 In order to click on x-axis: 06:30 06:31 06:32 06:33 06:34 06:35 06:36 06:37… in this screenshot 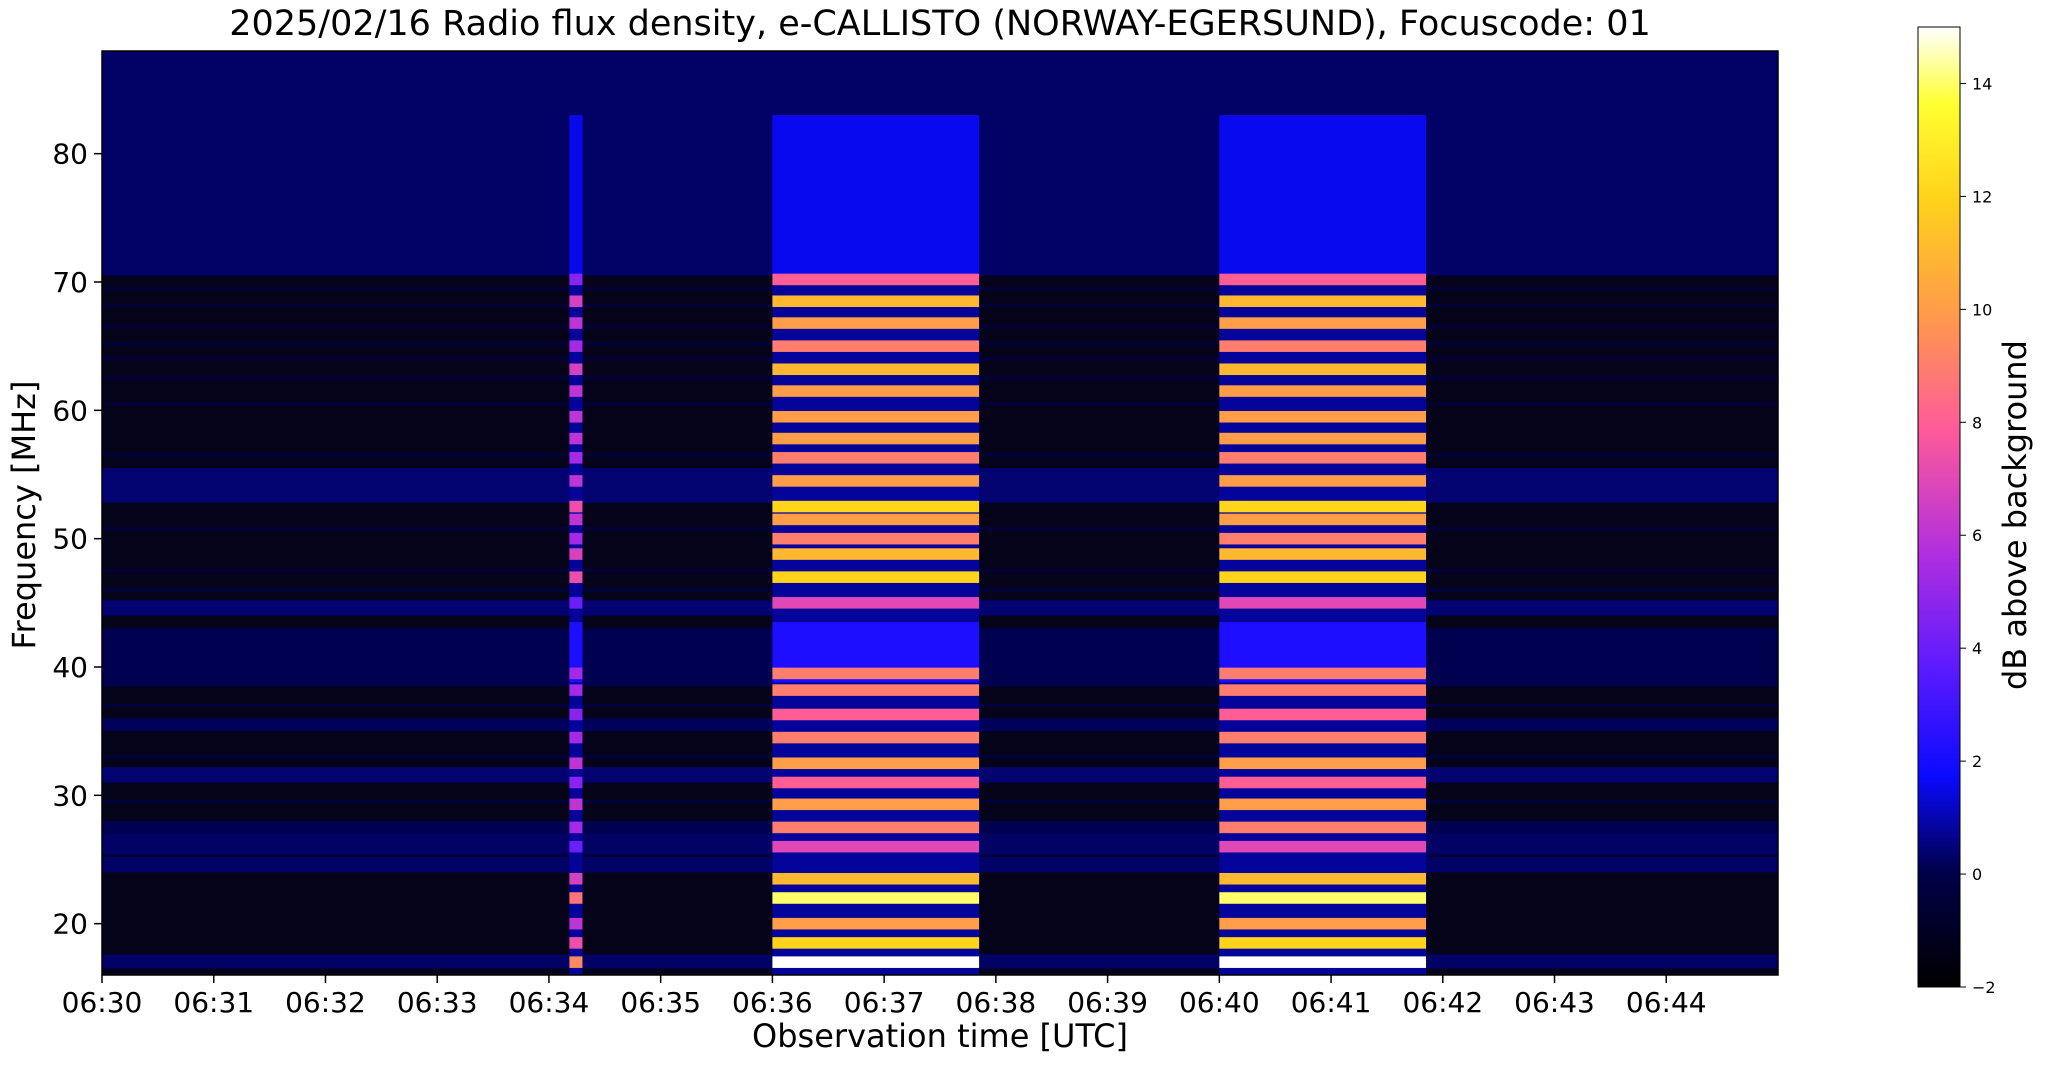, I will do `click(884, 997)`.